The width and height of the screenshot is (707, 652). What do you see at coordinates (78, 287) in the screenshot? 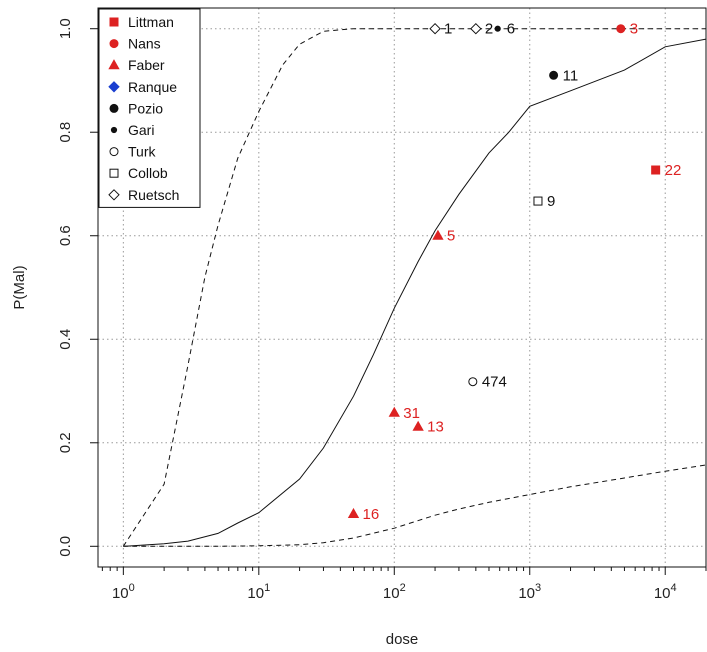
I see `y-axis: 0.0 0.2 0.4 0.6 0.8 1.0` at bounding box center [78, 287].